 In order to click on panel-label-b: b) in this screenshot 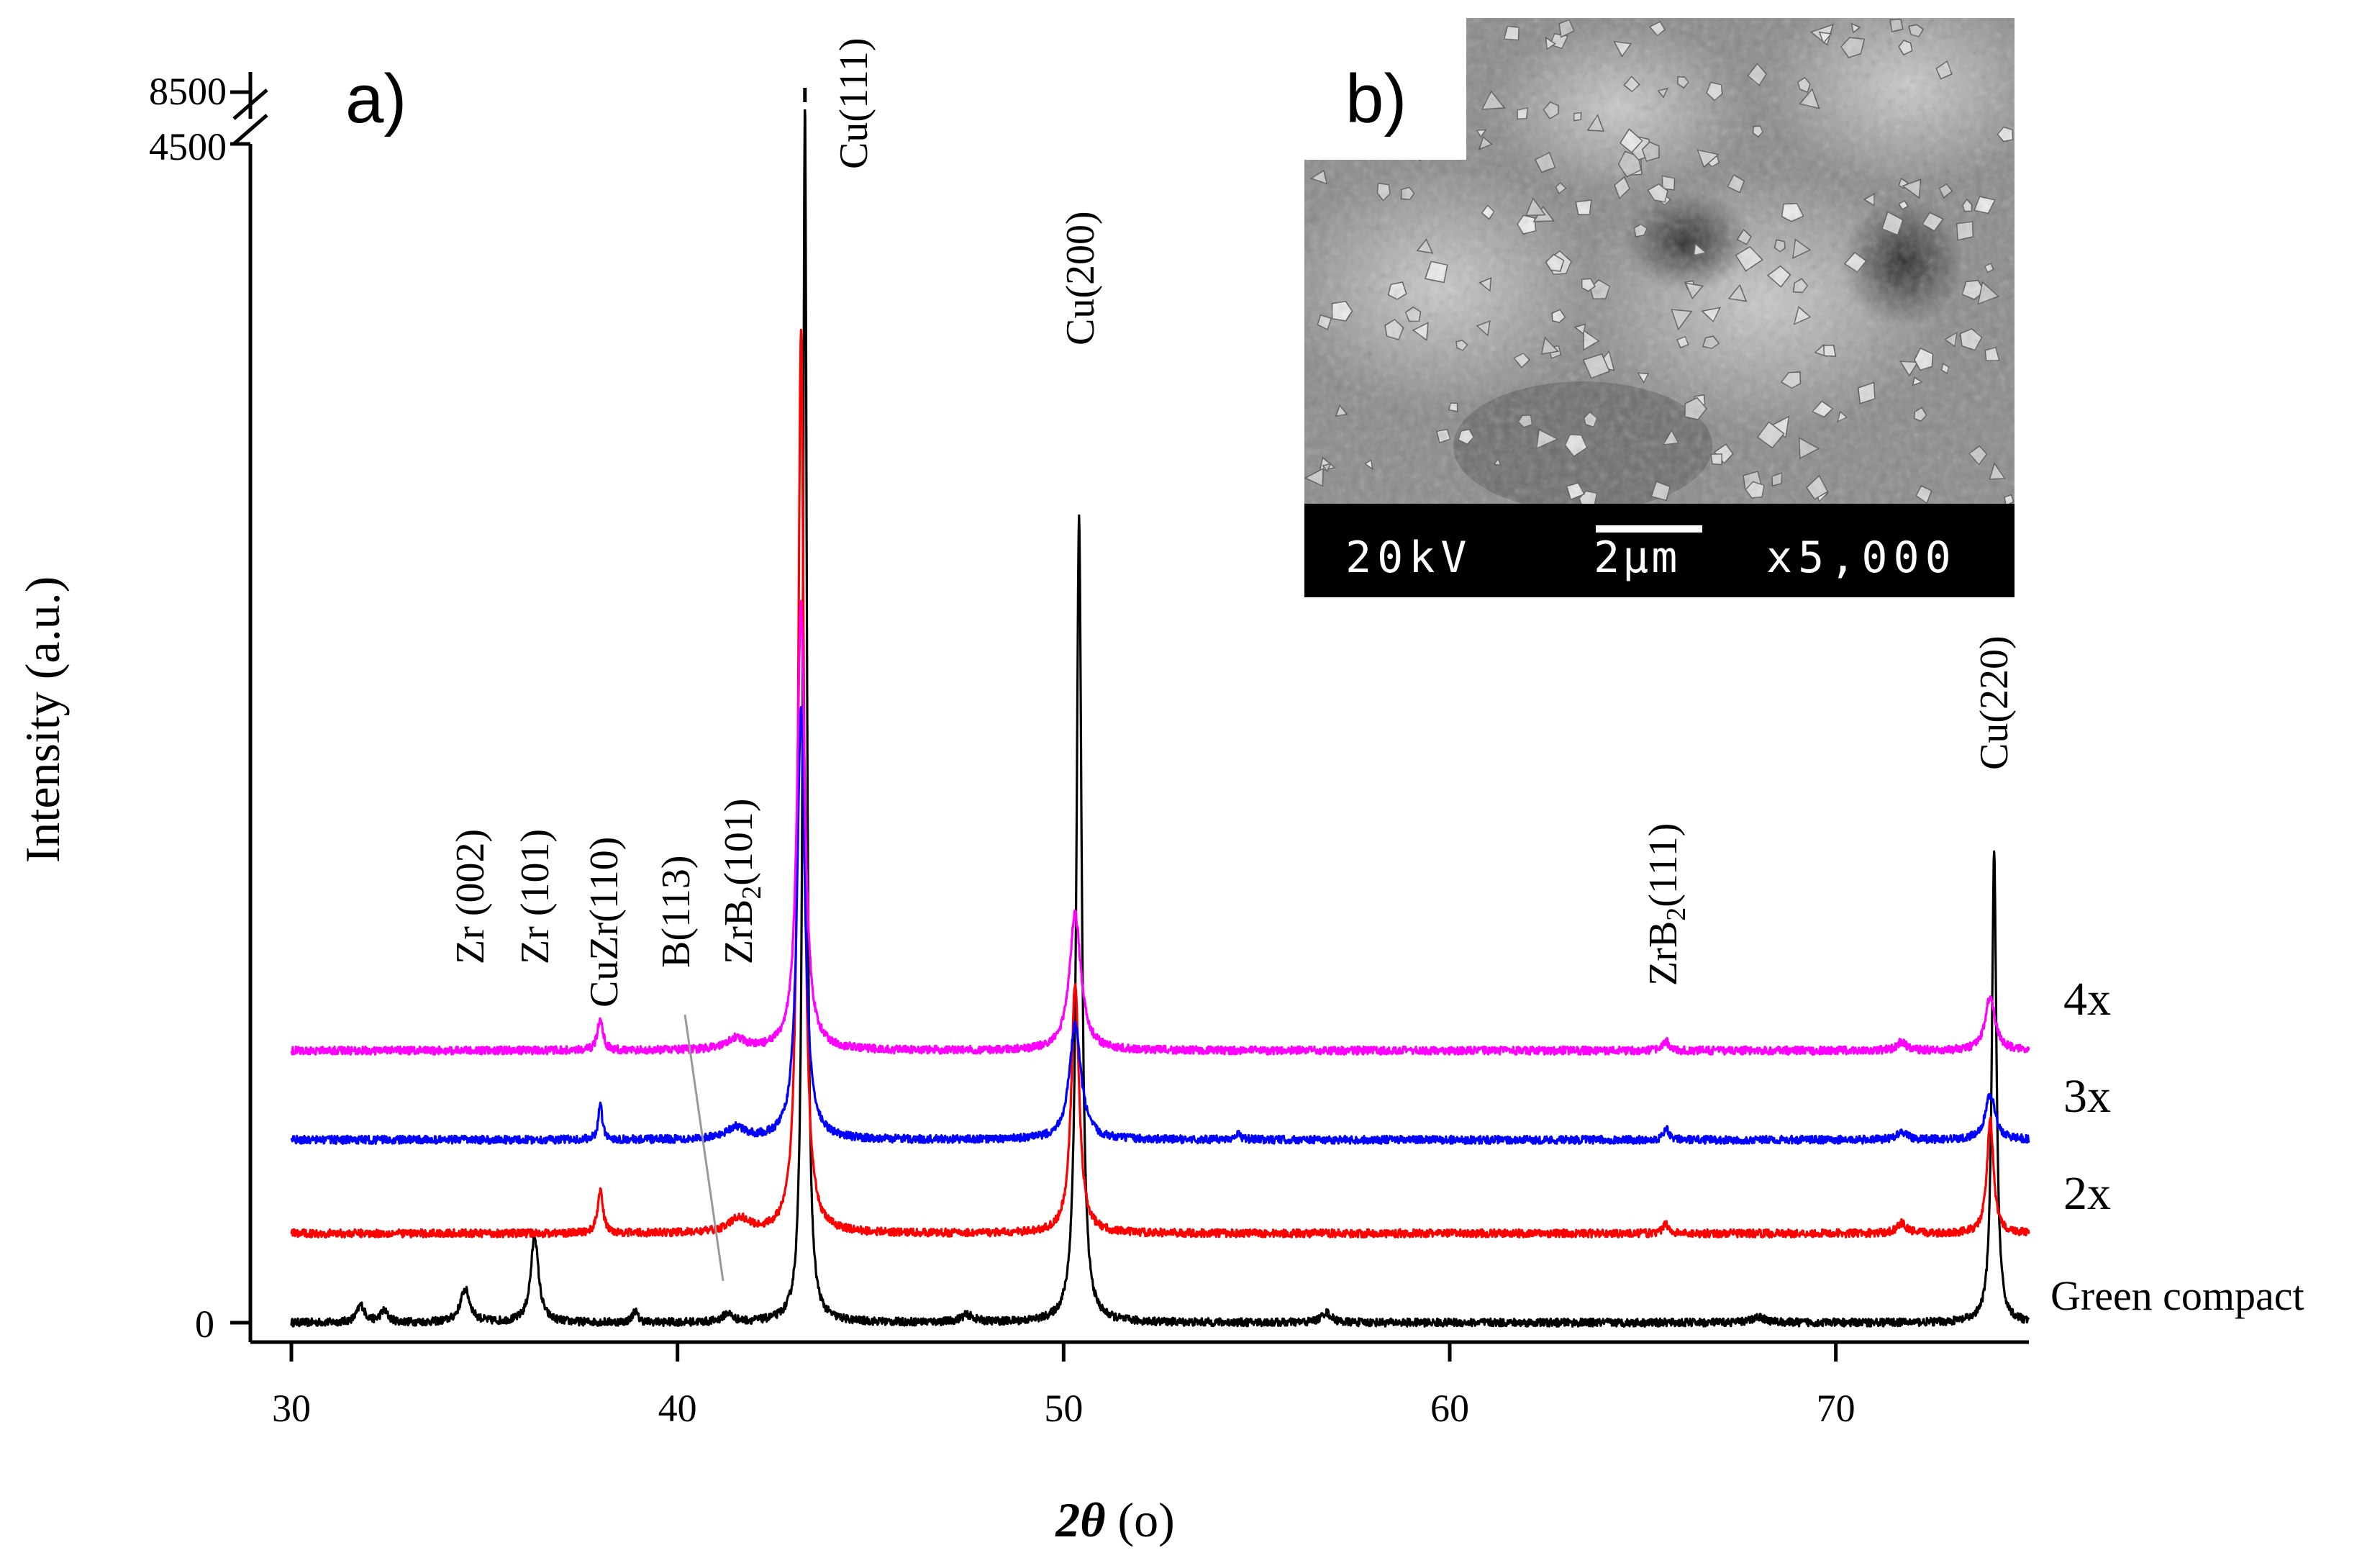, I will do `click(1376, 98)`.